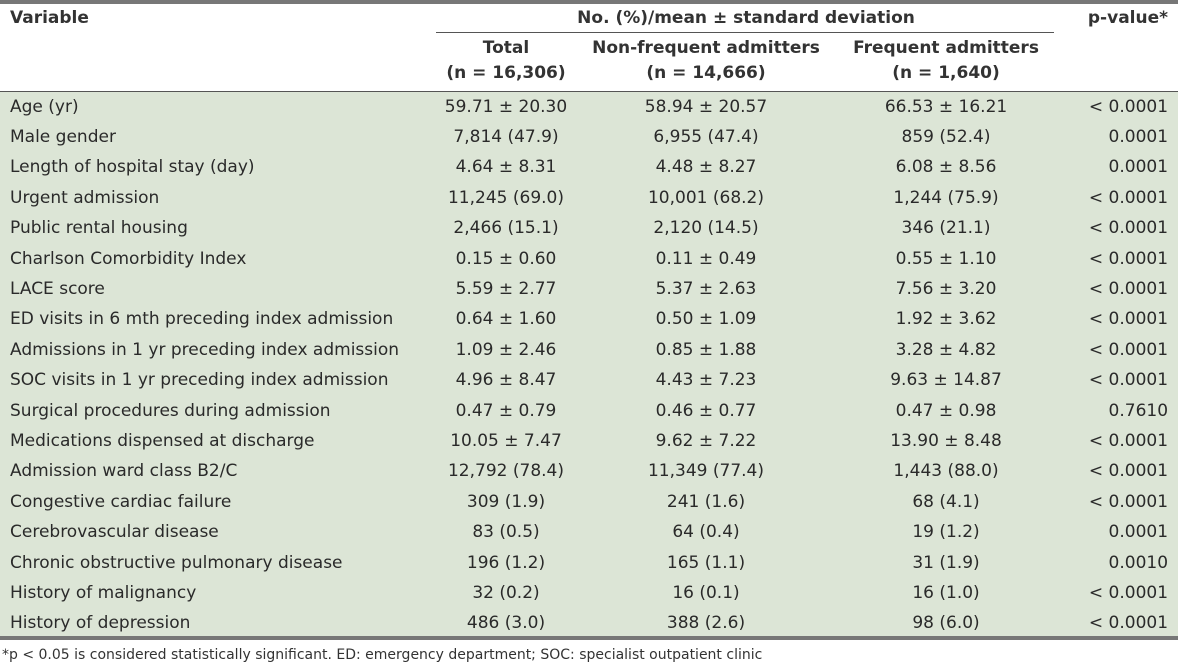 This screenshot has width=1178, height=666. Describe the element at coordinates (1122, 562) in the screenshot. I see `cell-pvalue: 0.0010` at that location.